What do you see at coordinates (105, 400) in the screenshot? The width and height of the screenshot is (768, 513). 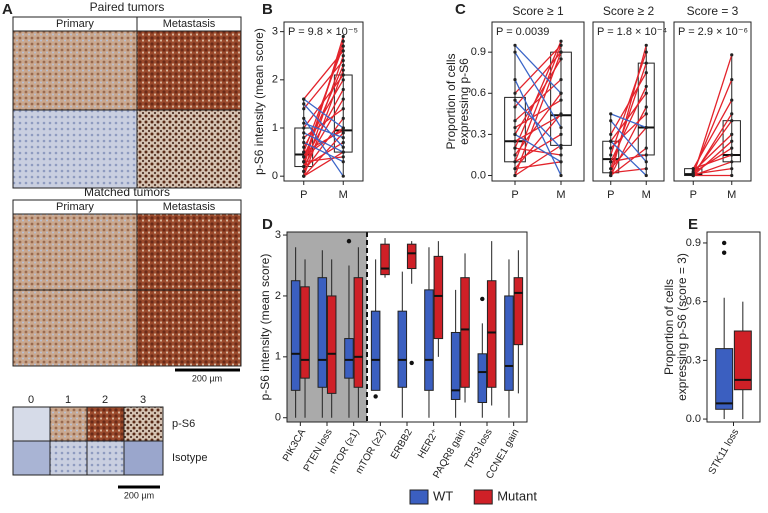 I see `column-header: 2` at bounding box center [105, 400].